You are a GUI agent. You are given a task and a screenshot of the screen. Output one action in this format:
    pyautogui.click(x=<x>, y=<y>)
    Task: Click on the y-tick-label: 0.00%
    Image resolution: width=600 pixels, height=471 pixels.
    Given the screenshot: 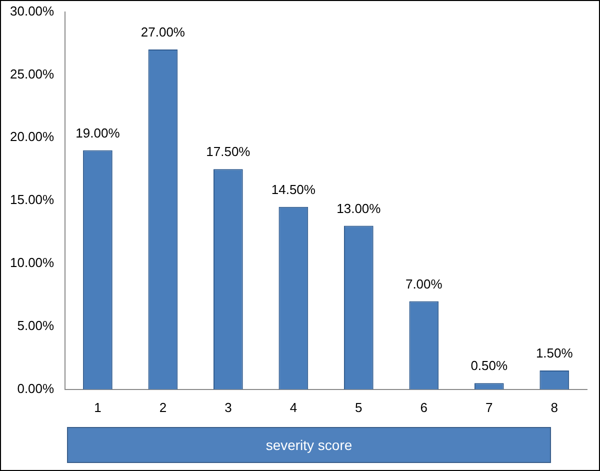 What is the action you would take?
    pyautogui.click(x=36, y=388)
    